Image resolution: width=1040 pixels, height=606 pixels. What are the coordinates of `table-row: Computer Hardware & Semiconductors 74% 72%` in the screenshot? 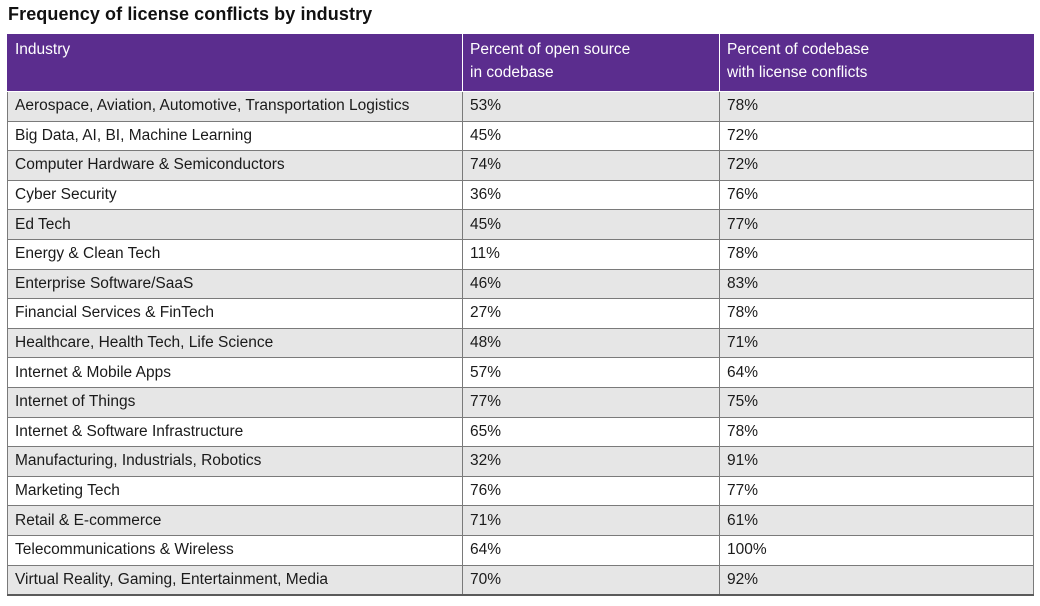 It's located at (520, 165).